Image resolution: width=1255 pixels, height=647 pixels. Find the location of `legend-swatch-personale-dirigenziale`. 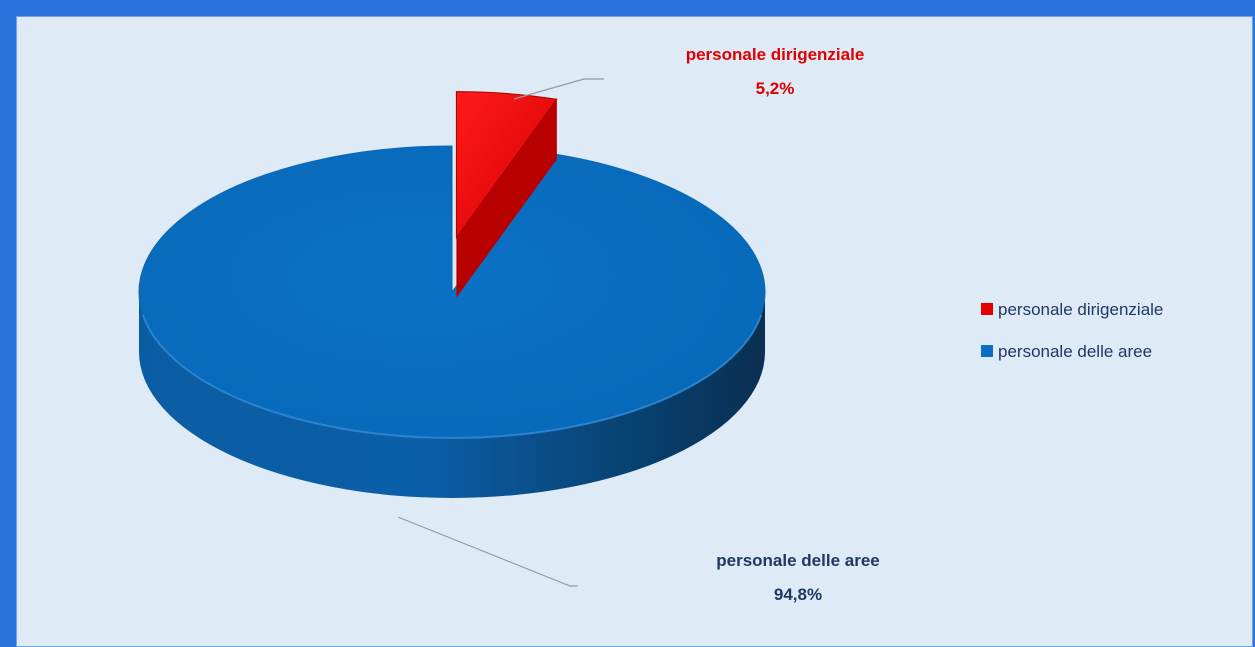

legend-swatch-personale-dirigenziale is located at coordinates (987, 309).